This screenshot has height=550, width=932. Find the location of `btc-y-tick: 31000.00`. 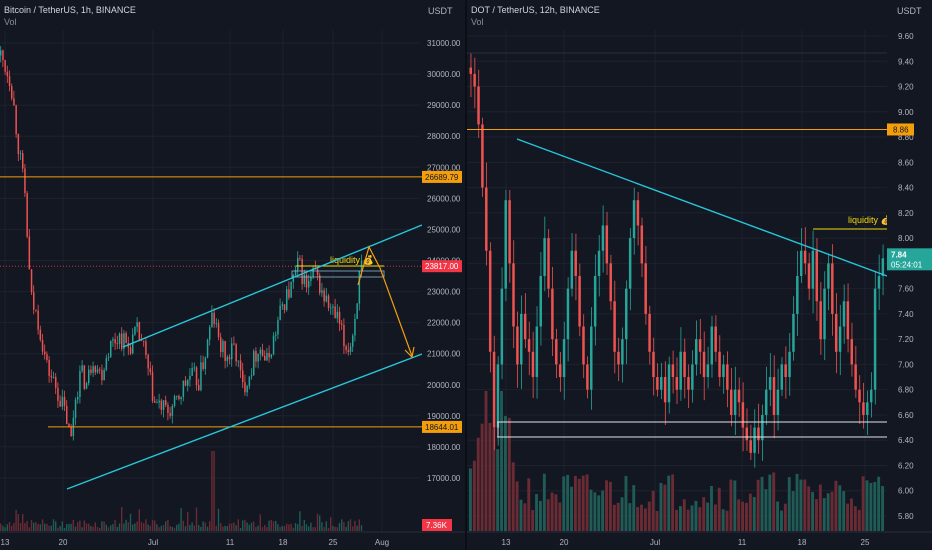

btc-y-tick: 31000.00 is located at coordinates (444, 43).